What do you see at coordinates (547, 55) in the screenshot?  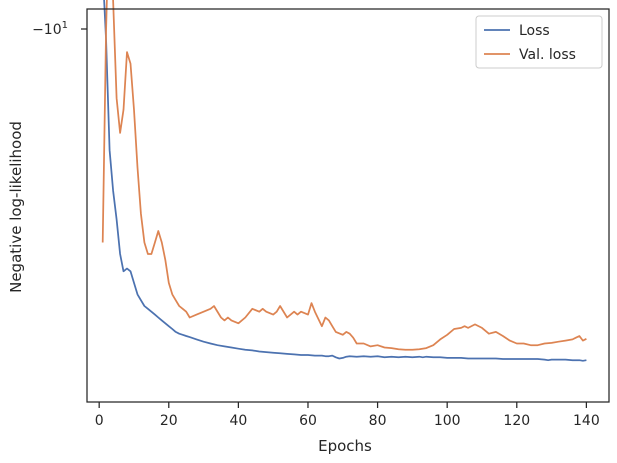 I see `legend-label-val-loss: Val. loss` at bounding box center [547, 55].